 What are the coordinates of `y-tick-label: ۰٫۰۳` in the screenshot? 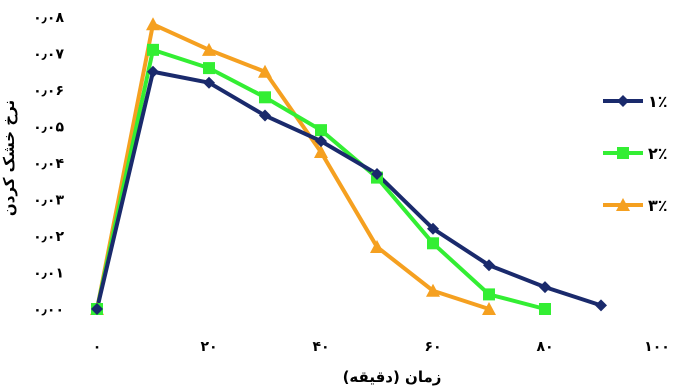 It's located at (48, 201).